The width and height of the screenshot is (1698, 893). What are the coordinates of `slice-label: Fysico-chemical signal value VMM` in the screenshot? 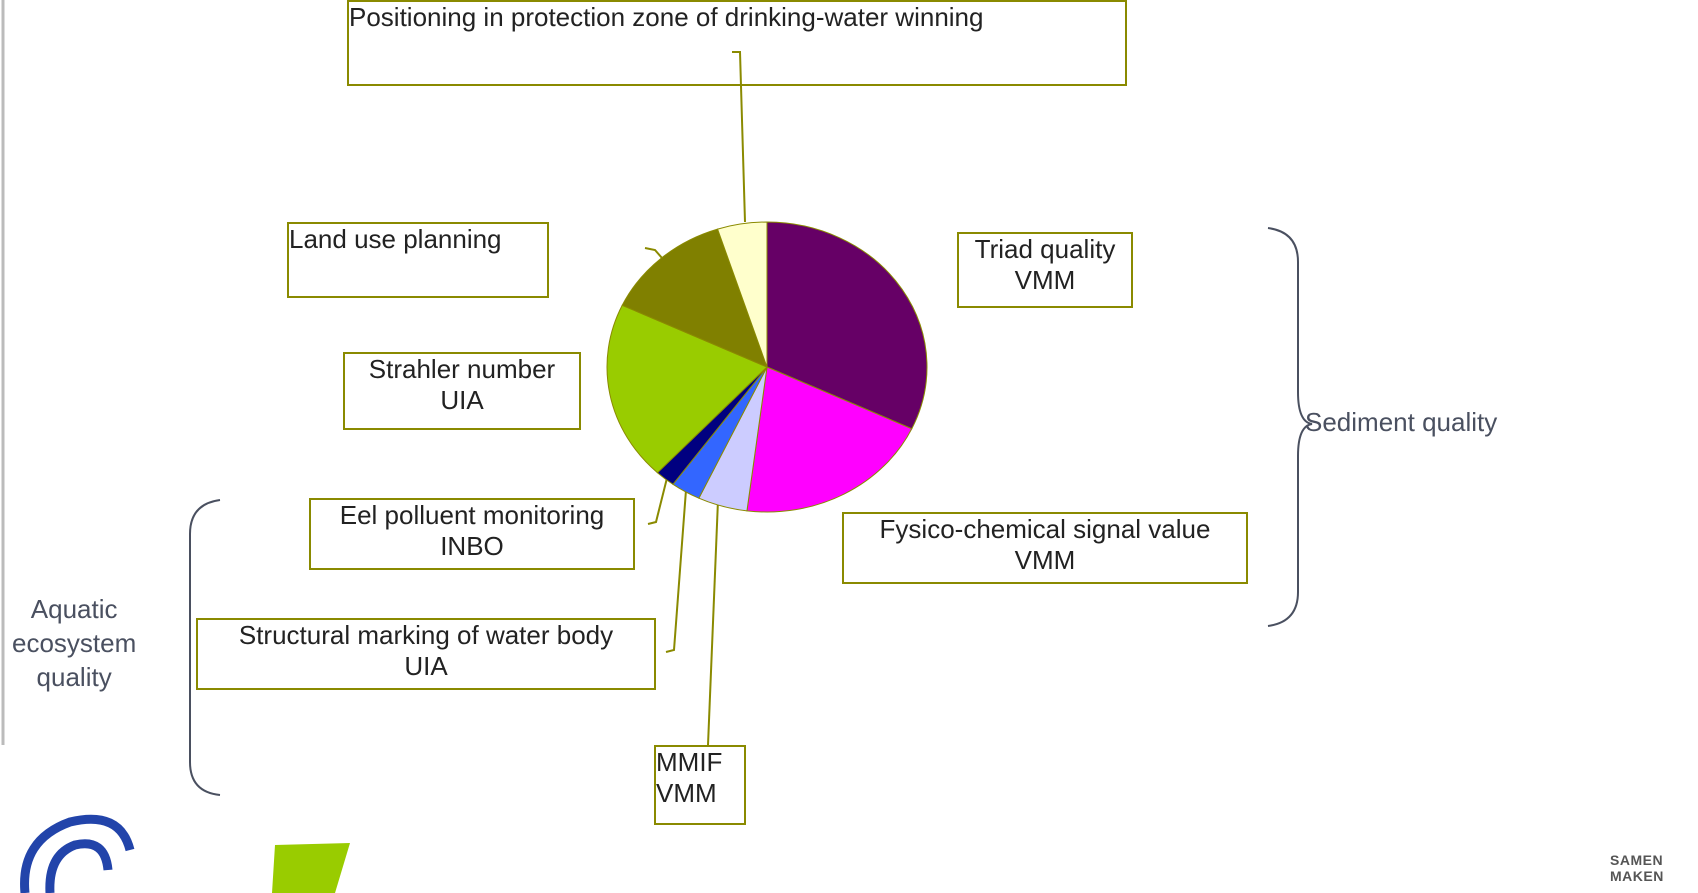 It's located at (1045, 548).